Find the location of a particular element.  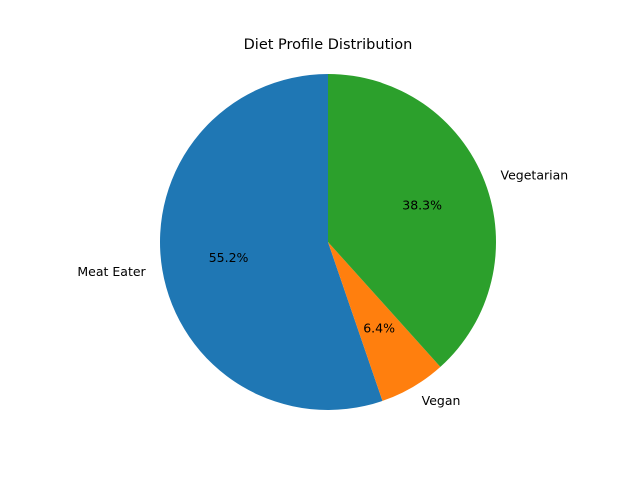

pie-slice-vegan is located at coordinates (384, 321).